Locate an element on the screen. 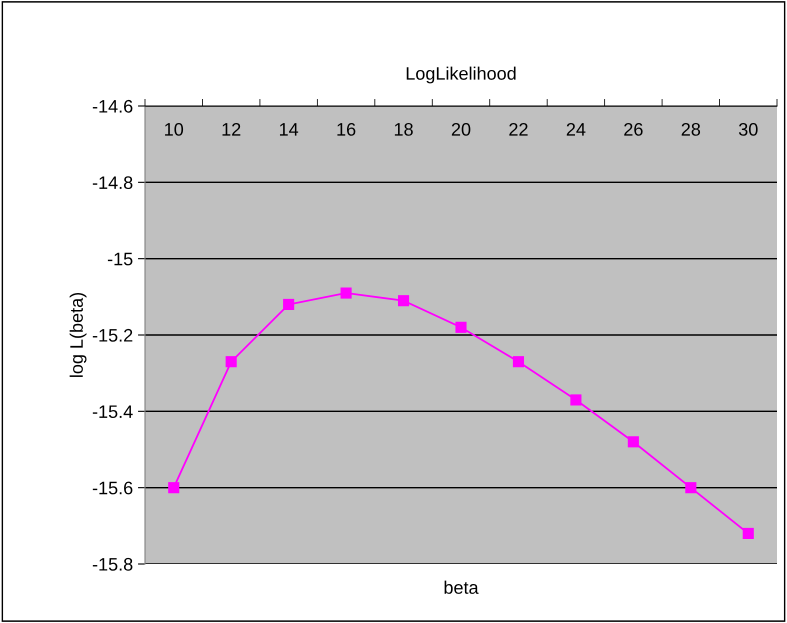  x-tick-label: 26 is located at coordinates (633, 129).